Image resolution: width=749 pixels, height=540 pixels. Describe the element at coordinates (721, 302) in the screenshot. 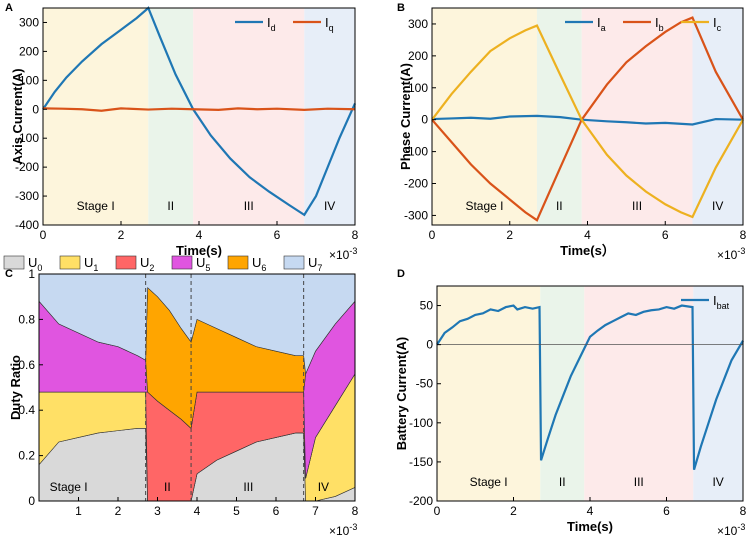

I see `legend-label-0: Ibat` at that location.